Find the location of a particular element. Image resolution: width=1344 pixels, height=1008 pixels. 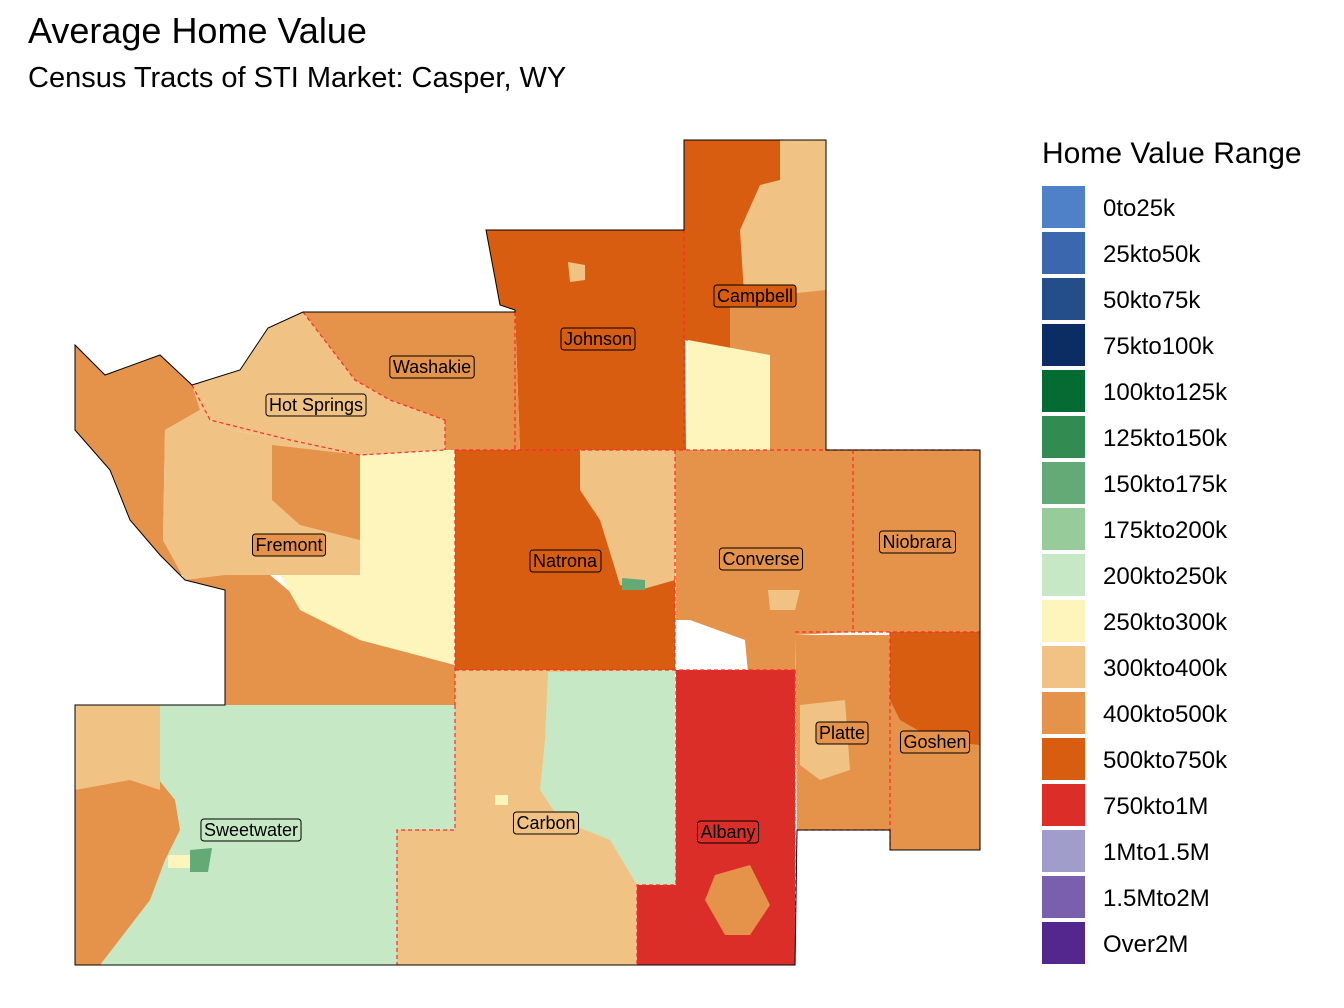

legend-item: 100kto125k is located at coordinates (1192, 392).